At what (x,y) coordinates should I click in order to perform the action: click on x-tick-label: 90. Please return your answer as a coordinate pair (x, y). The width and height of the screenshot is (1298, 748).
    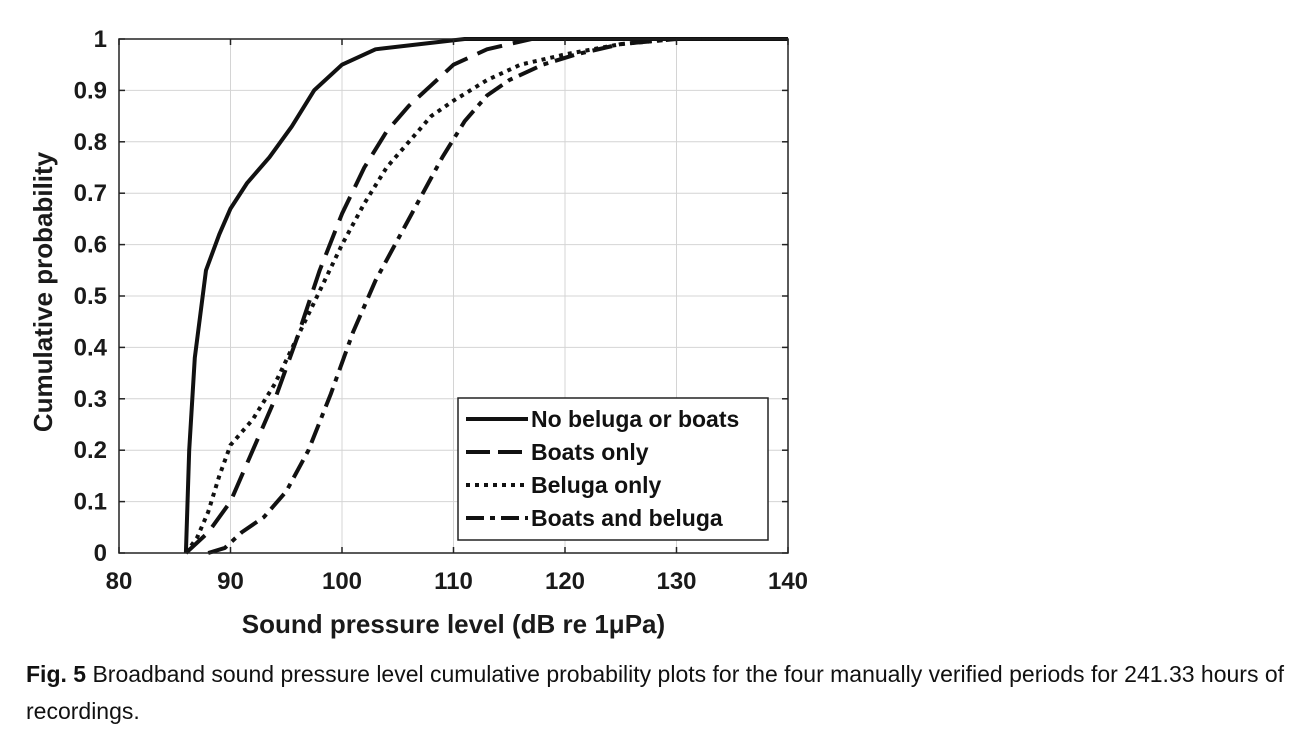
    Looking at the image, I should click on (230, 581).